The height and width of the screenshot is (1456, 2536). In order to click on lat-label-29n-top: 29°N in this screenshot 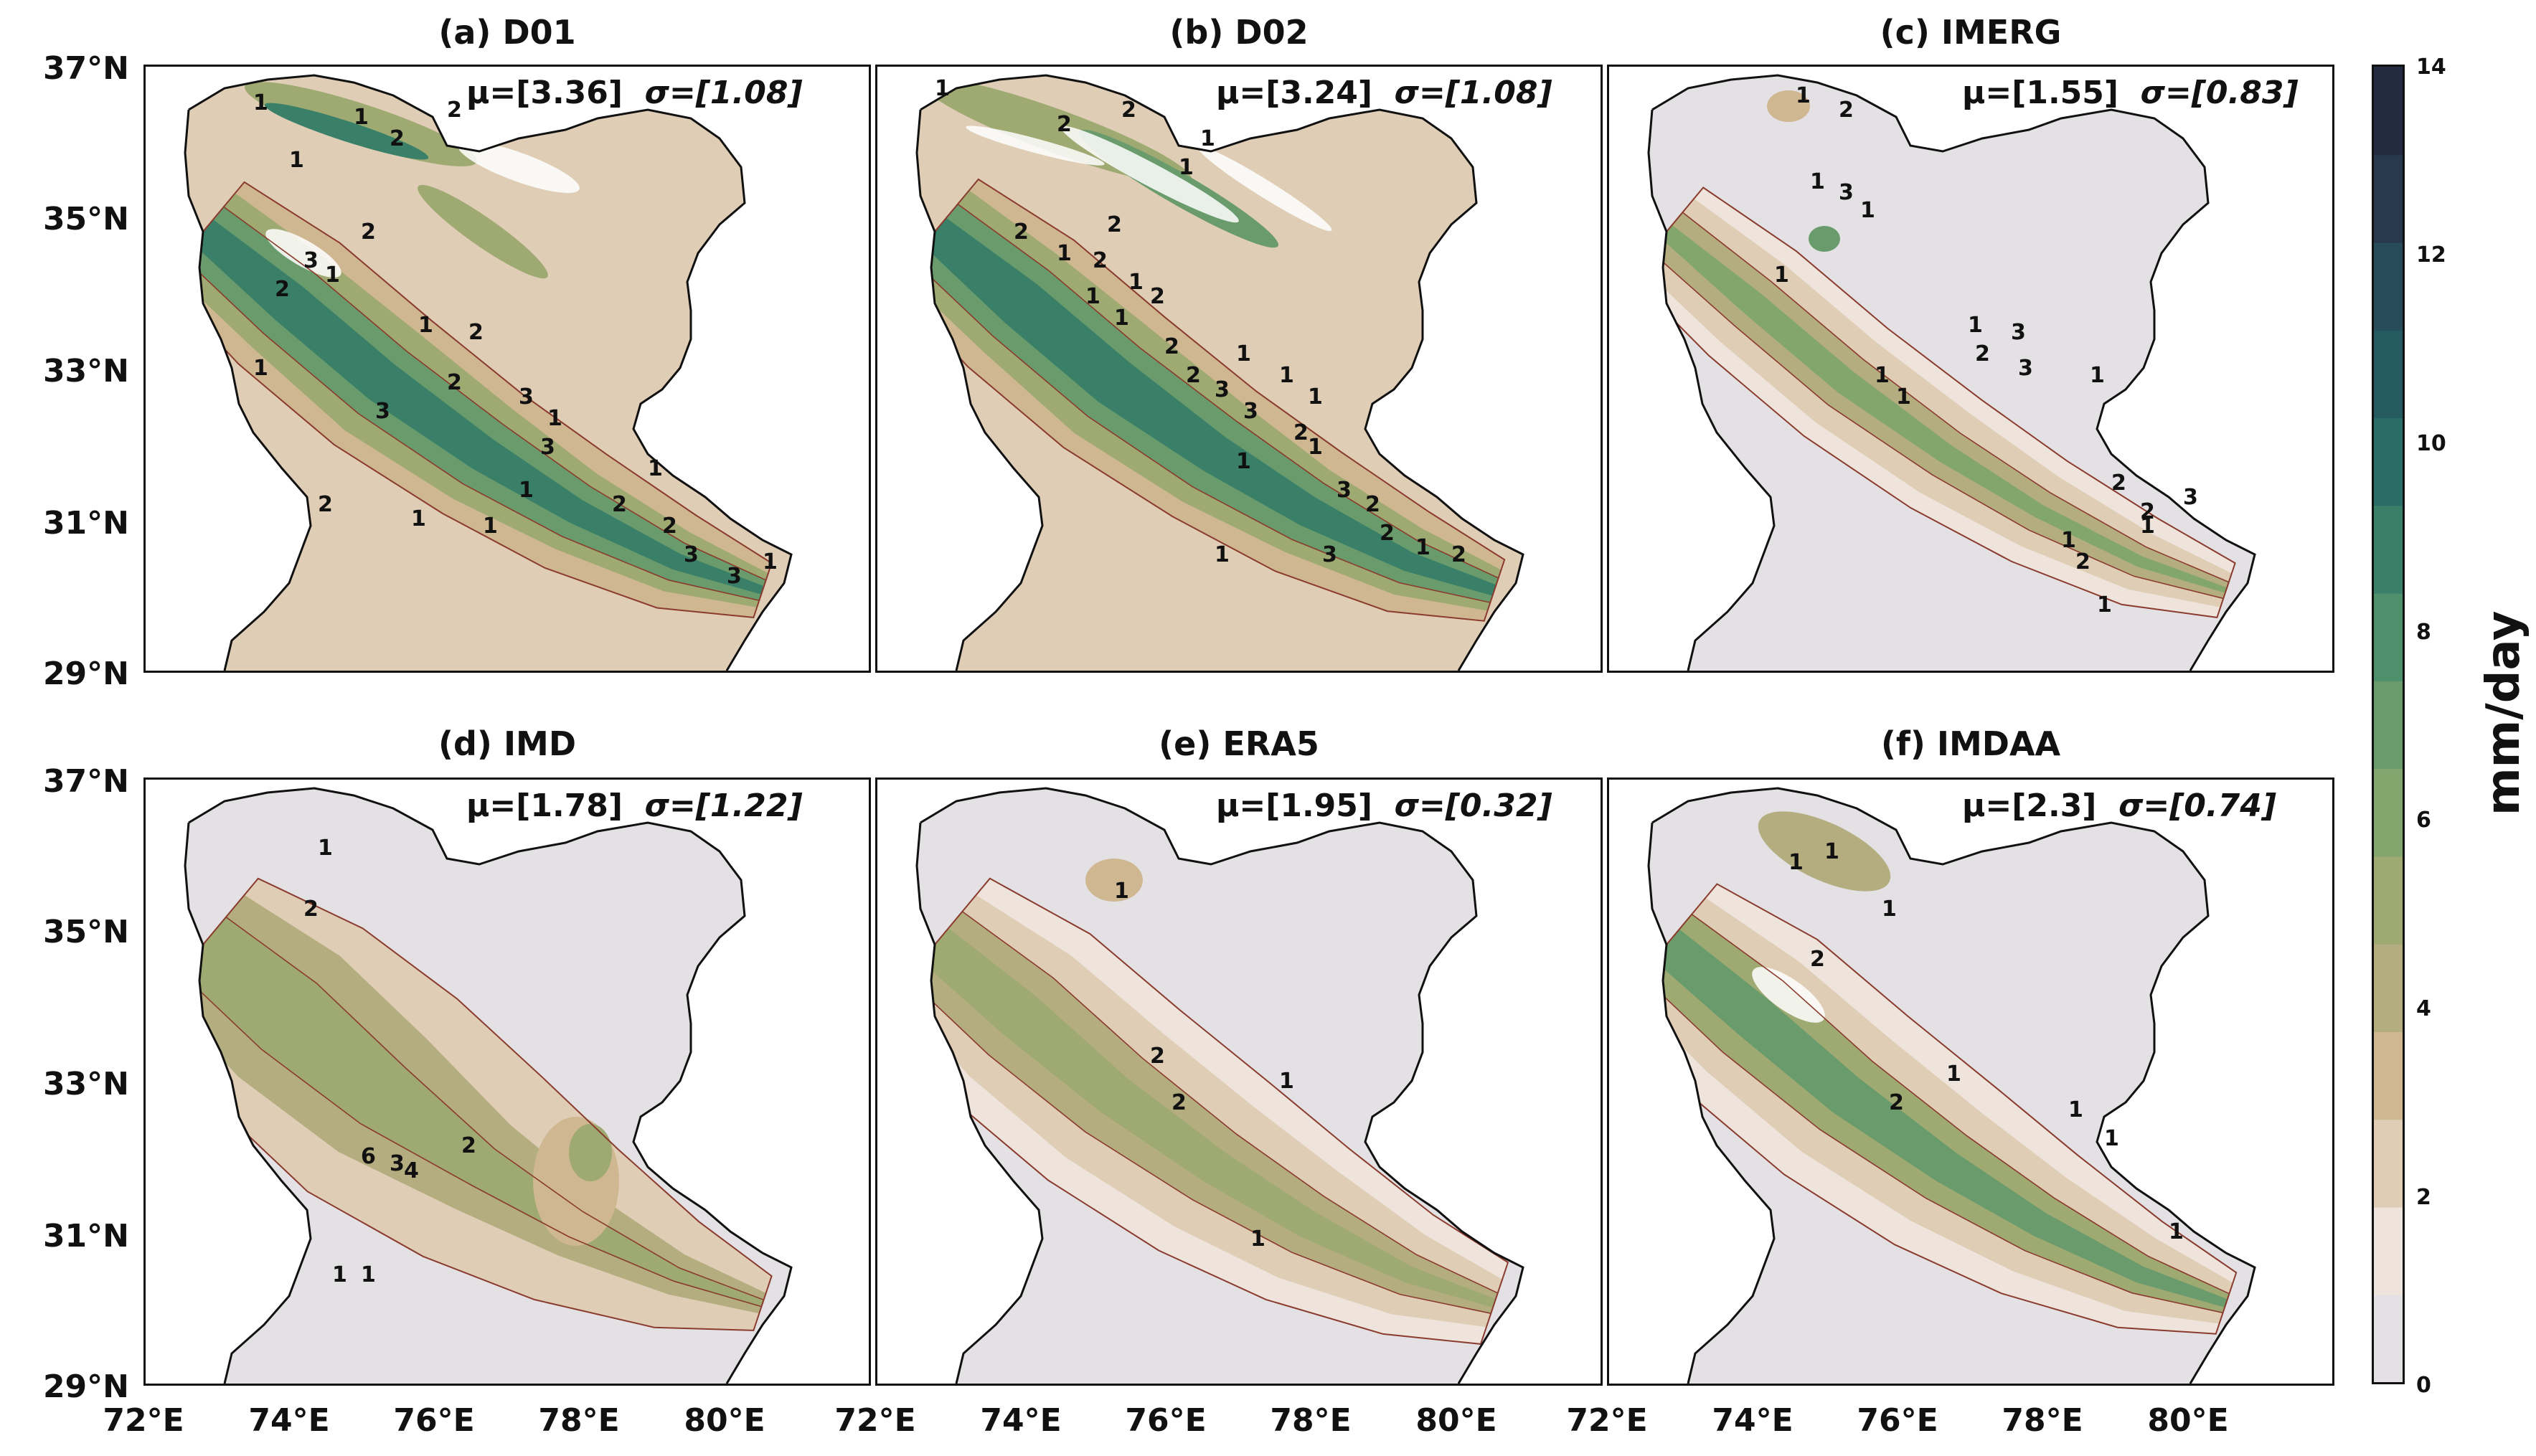, I will do `click(86, 674)`.